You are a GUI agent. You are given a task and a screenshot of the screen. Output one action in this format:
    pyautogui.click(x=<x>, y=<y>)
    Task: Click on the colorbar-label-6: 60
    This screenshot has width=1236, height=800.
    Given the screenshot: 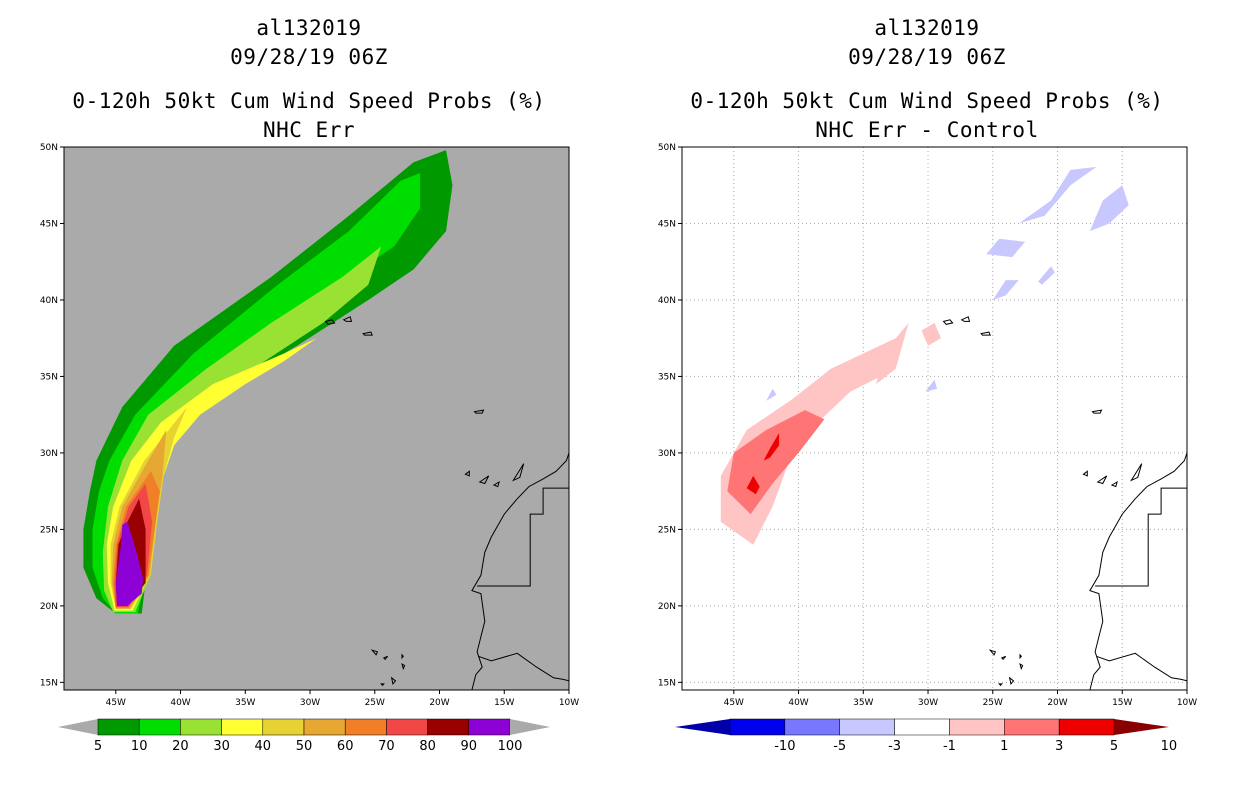 What is the action you would take?
    pyautogui.click(x=345, y=746)
    